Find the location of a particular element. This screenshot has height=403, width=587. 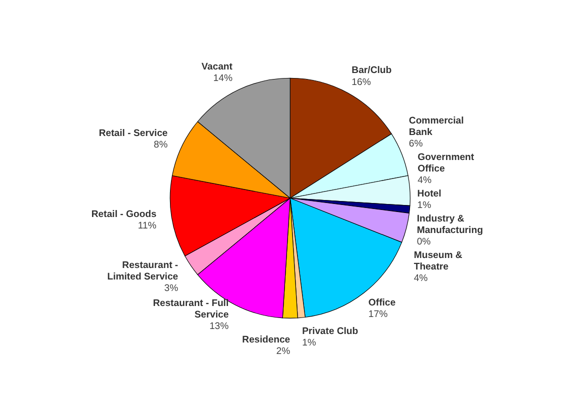

data-label: 17% is located at coordinates (378, 314).